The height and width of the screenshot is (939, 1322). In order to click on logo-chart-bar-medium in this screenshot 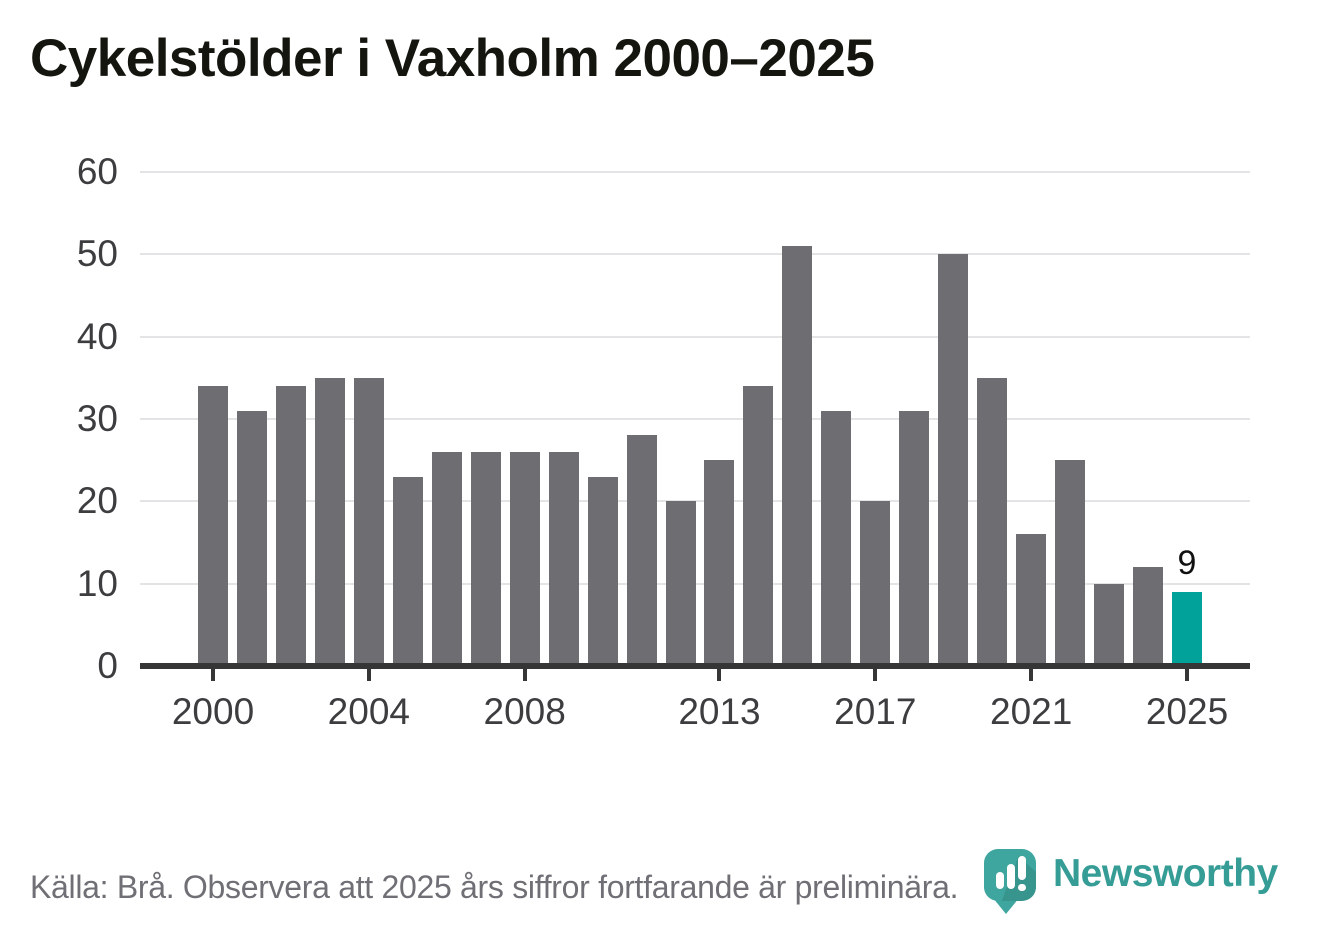, I will do `click(1011, 876)`.